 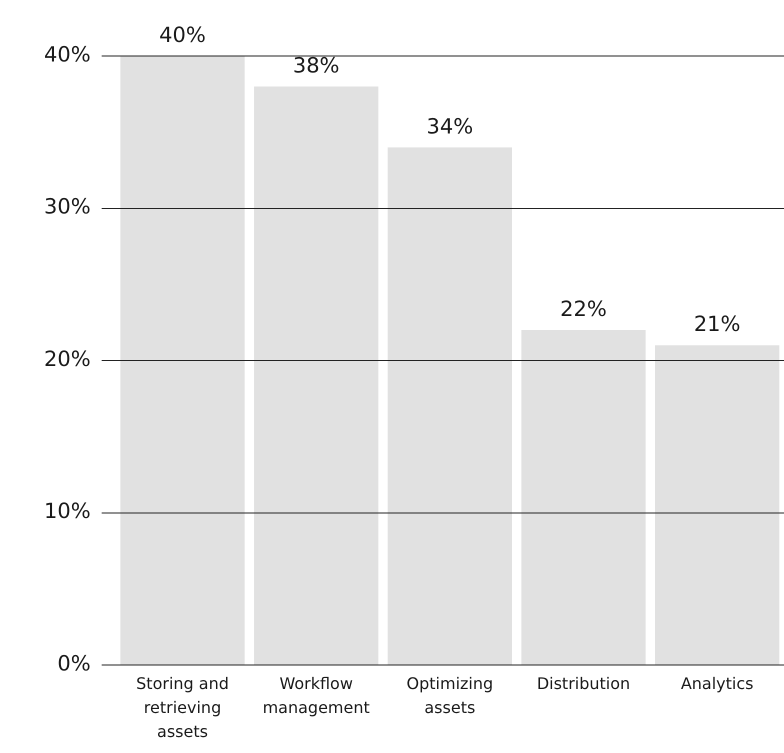 I want to click on y-tick-label: 30%, so click(x=67, y=206).